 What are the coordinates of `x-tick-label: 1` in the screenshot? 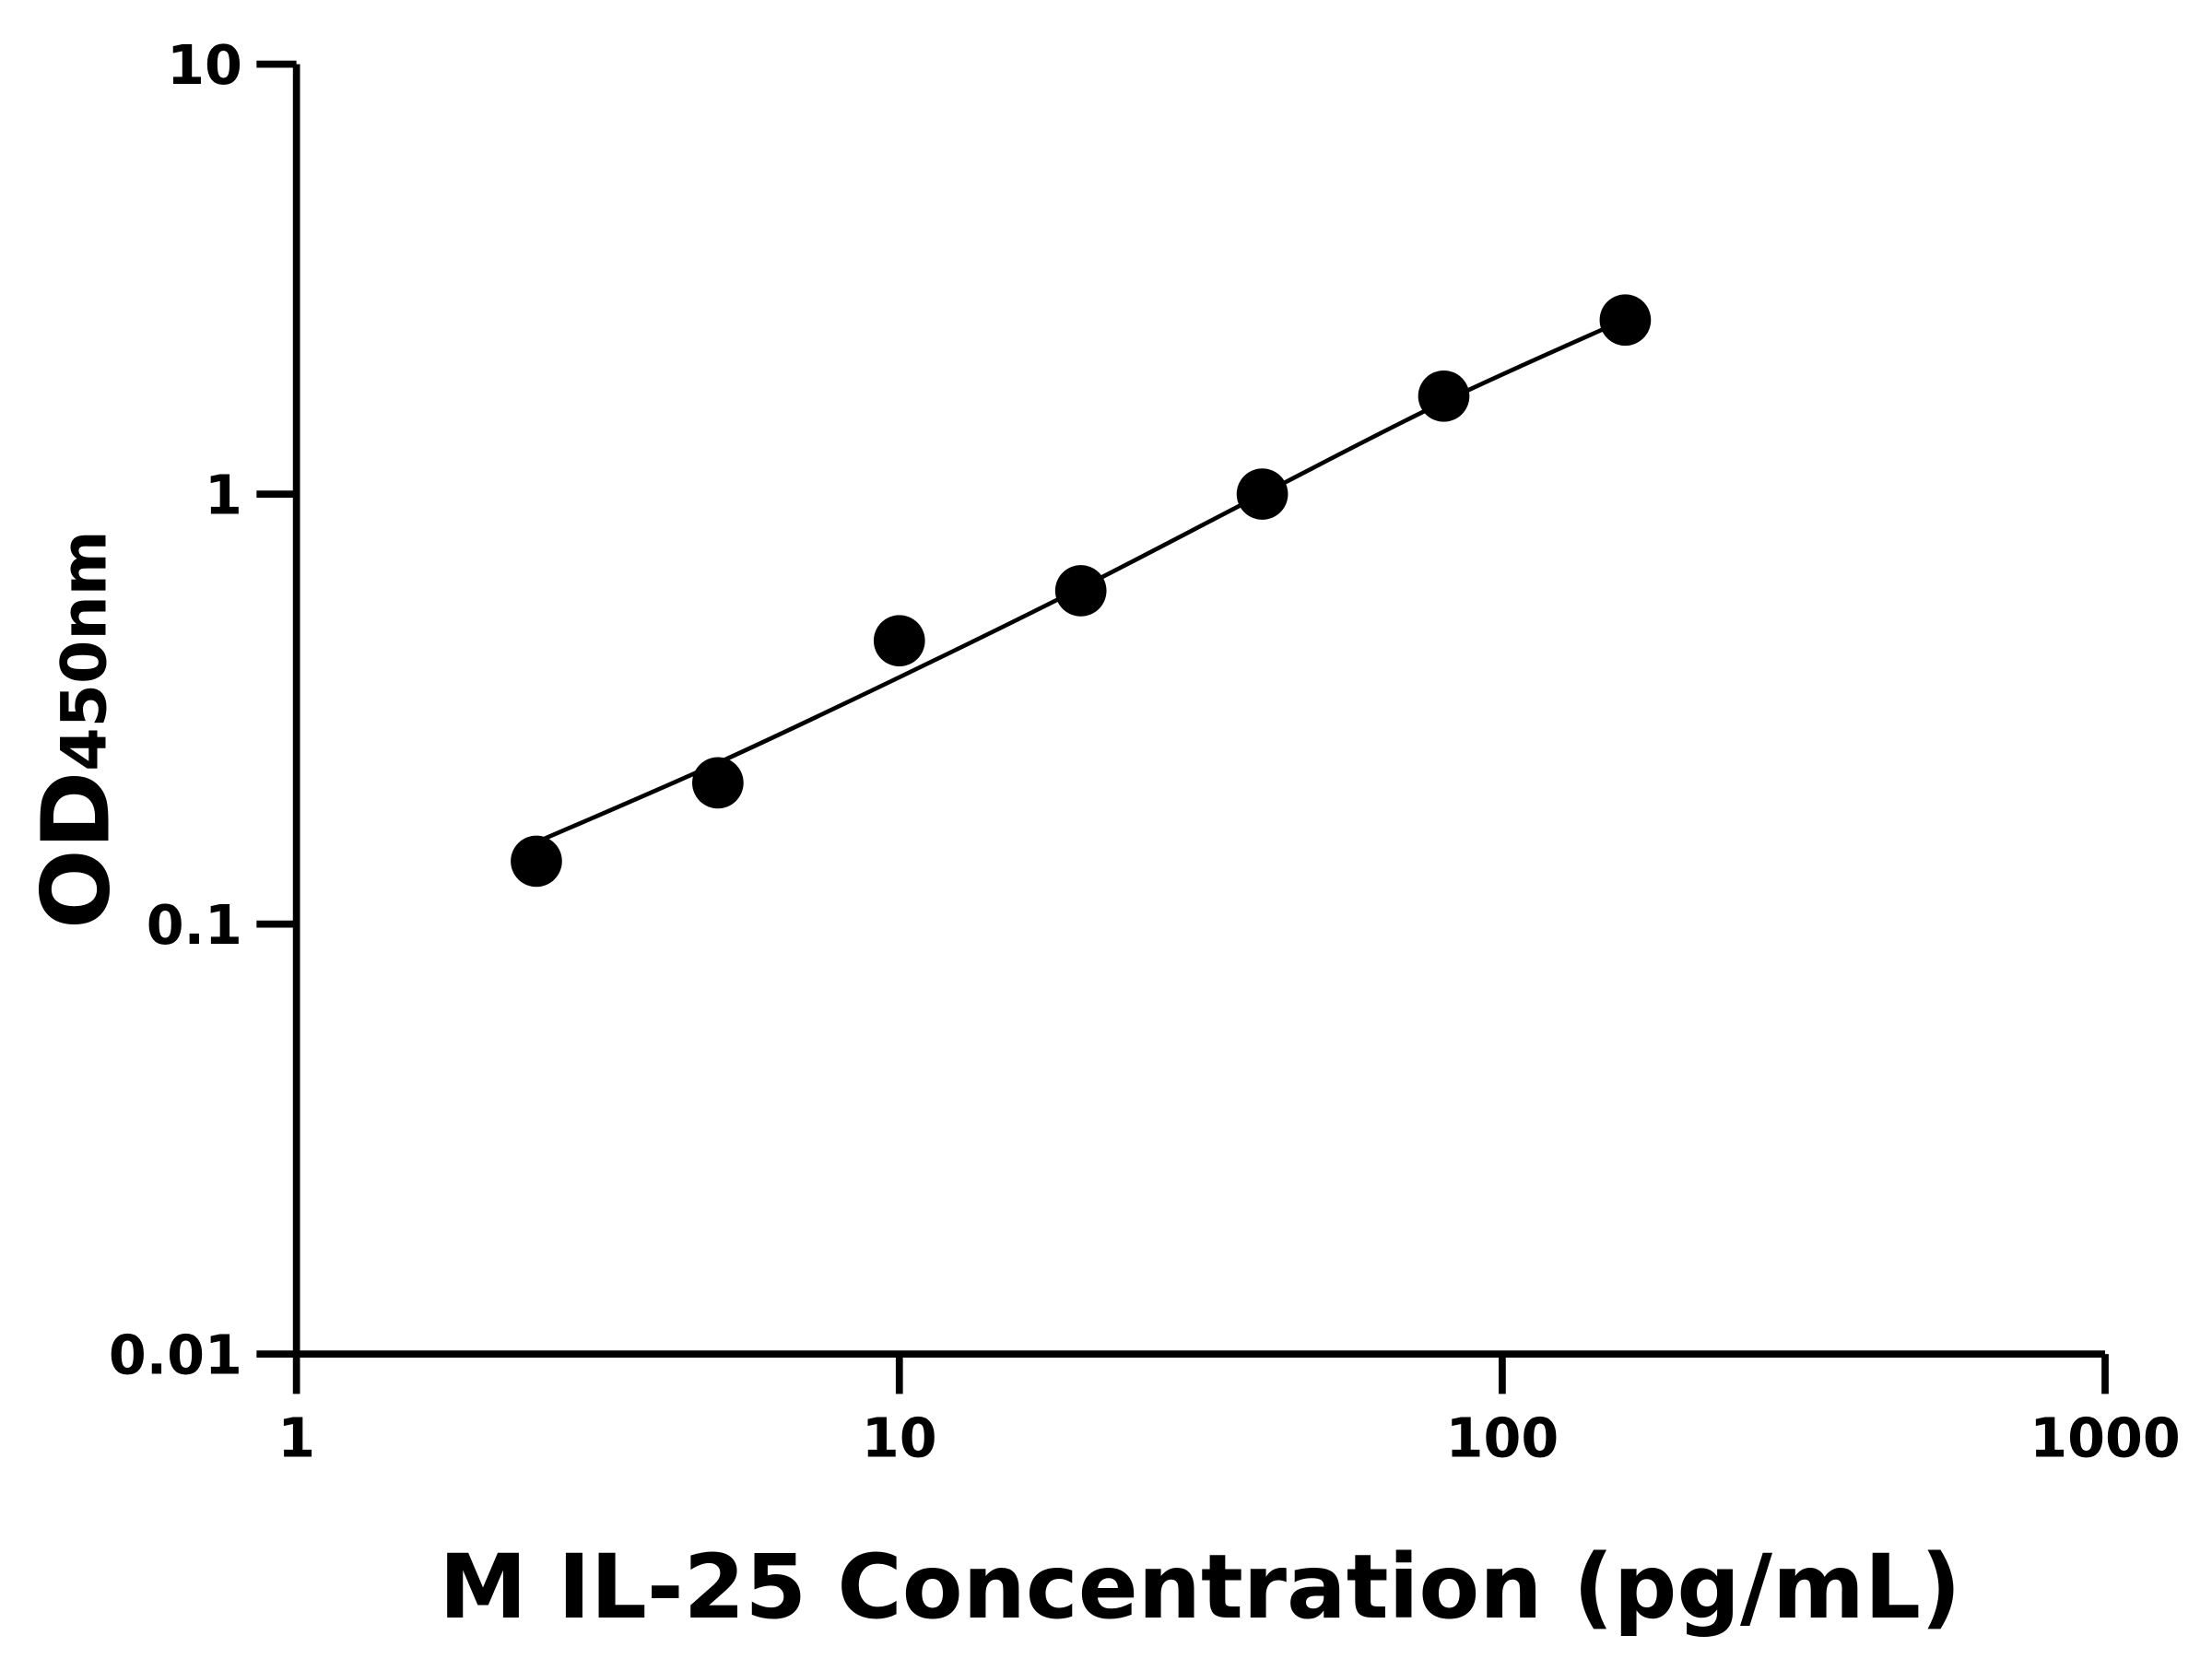 It's located at (296, 1437).